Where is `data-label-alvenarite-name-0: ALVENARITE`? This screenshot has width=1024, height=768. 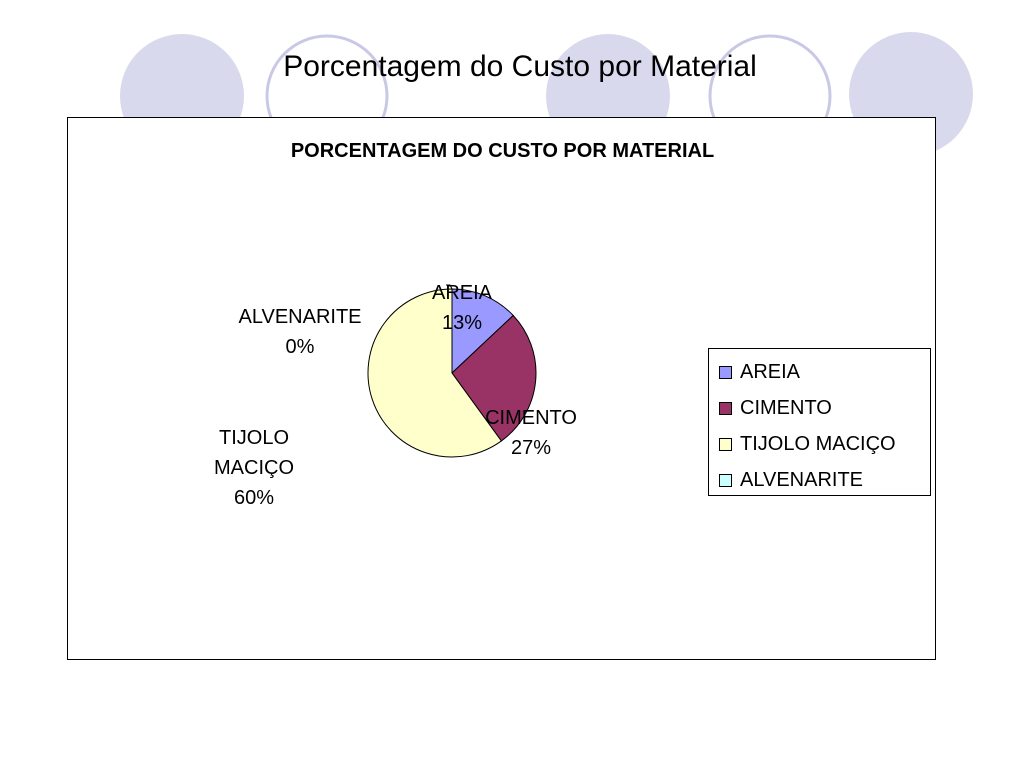 data-label-alvenarite-name-0: ALVENARITE is located at coordinates (300, 317).